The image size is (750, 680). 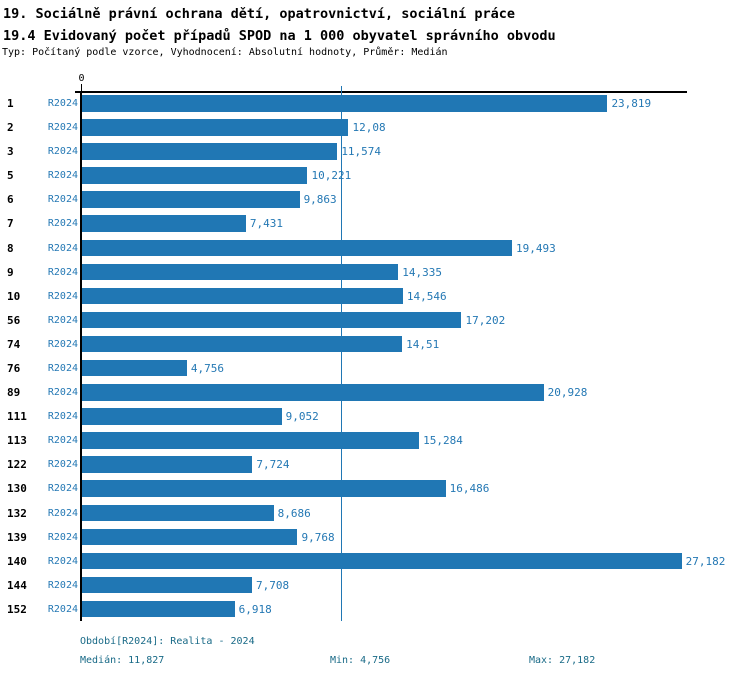 I want to click on row-category-label: 9, so click(x=10, y=272).